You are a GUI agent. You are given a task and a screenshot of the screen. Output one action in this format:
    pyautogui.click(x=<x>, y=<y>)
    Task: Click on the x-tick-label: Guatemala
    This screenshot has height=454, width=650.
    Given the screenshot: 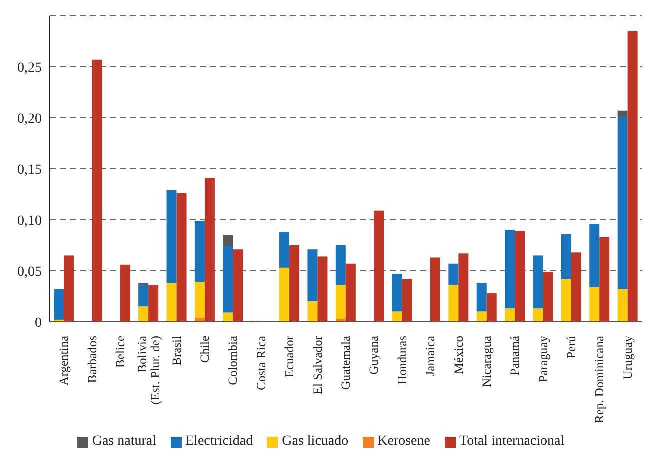 What is the action you would take?
    pyautogui.click(x=346, y=363)
    